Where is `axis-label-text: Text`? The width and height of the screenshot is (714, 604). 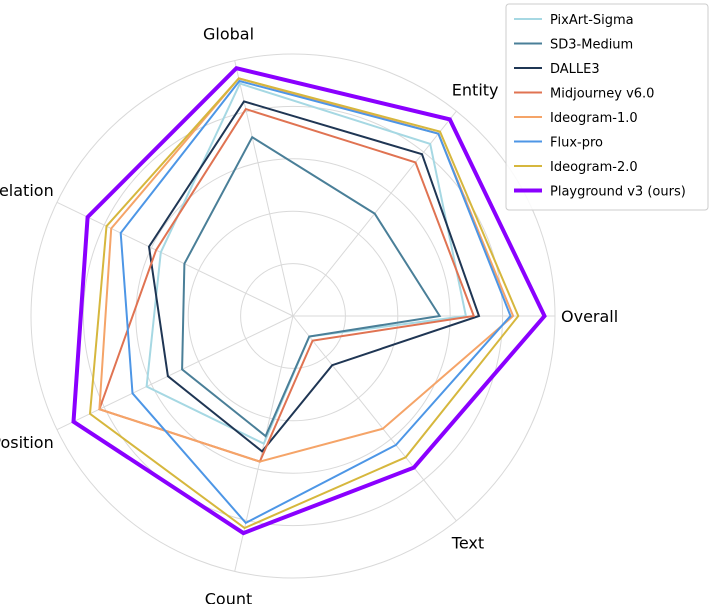 axis-label-text: Text is located at coordinates (467, 543).